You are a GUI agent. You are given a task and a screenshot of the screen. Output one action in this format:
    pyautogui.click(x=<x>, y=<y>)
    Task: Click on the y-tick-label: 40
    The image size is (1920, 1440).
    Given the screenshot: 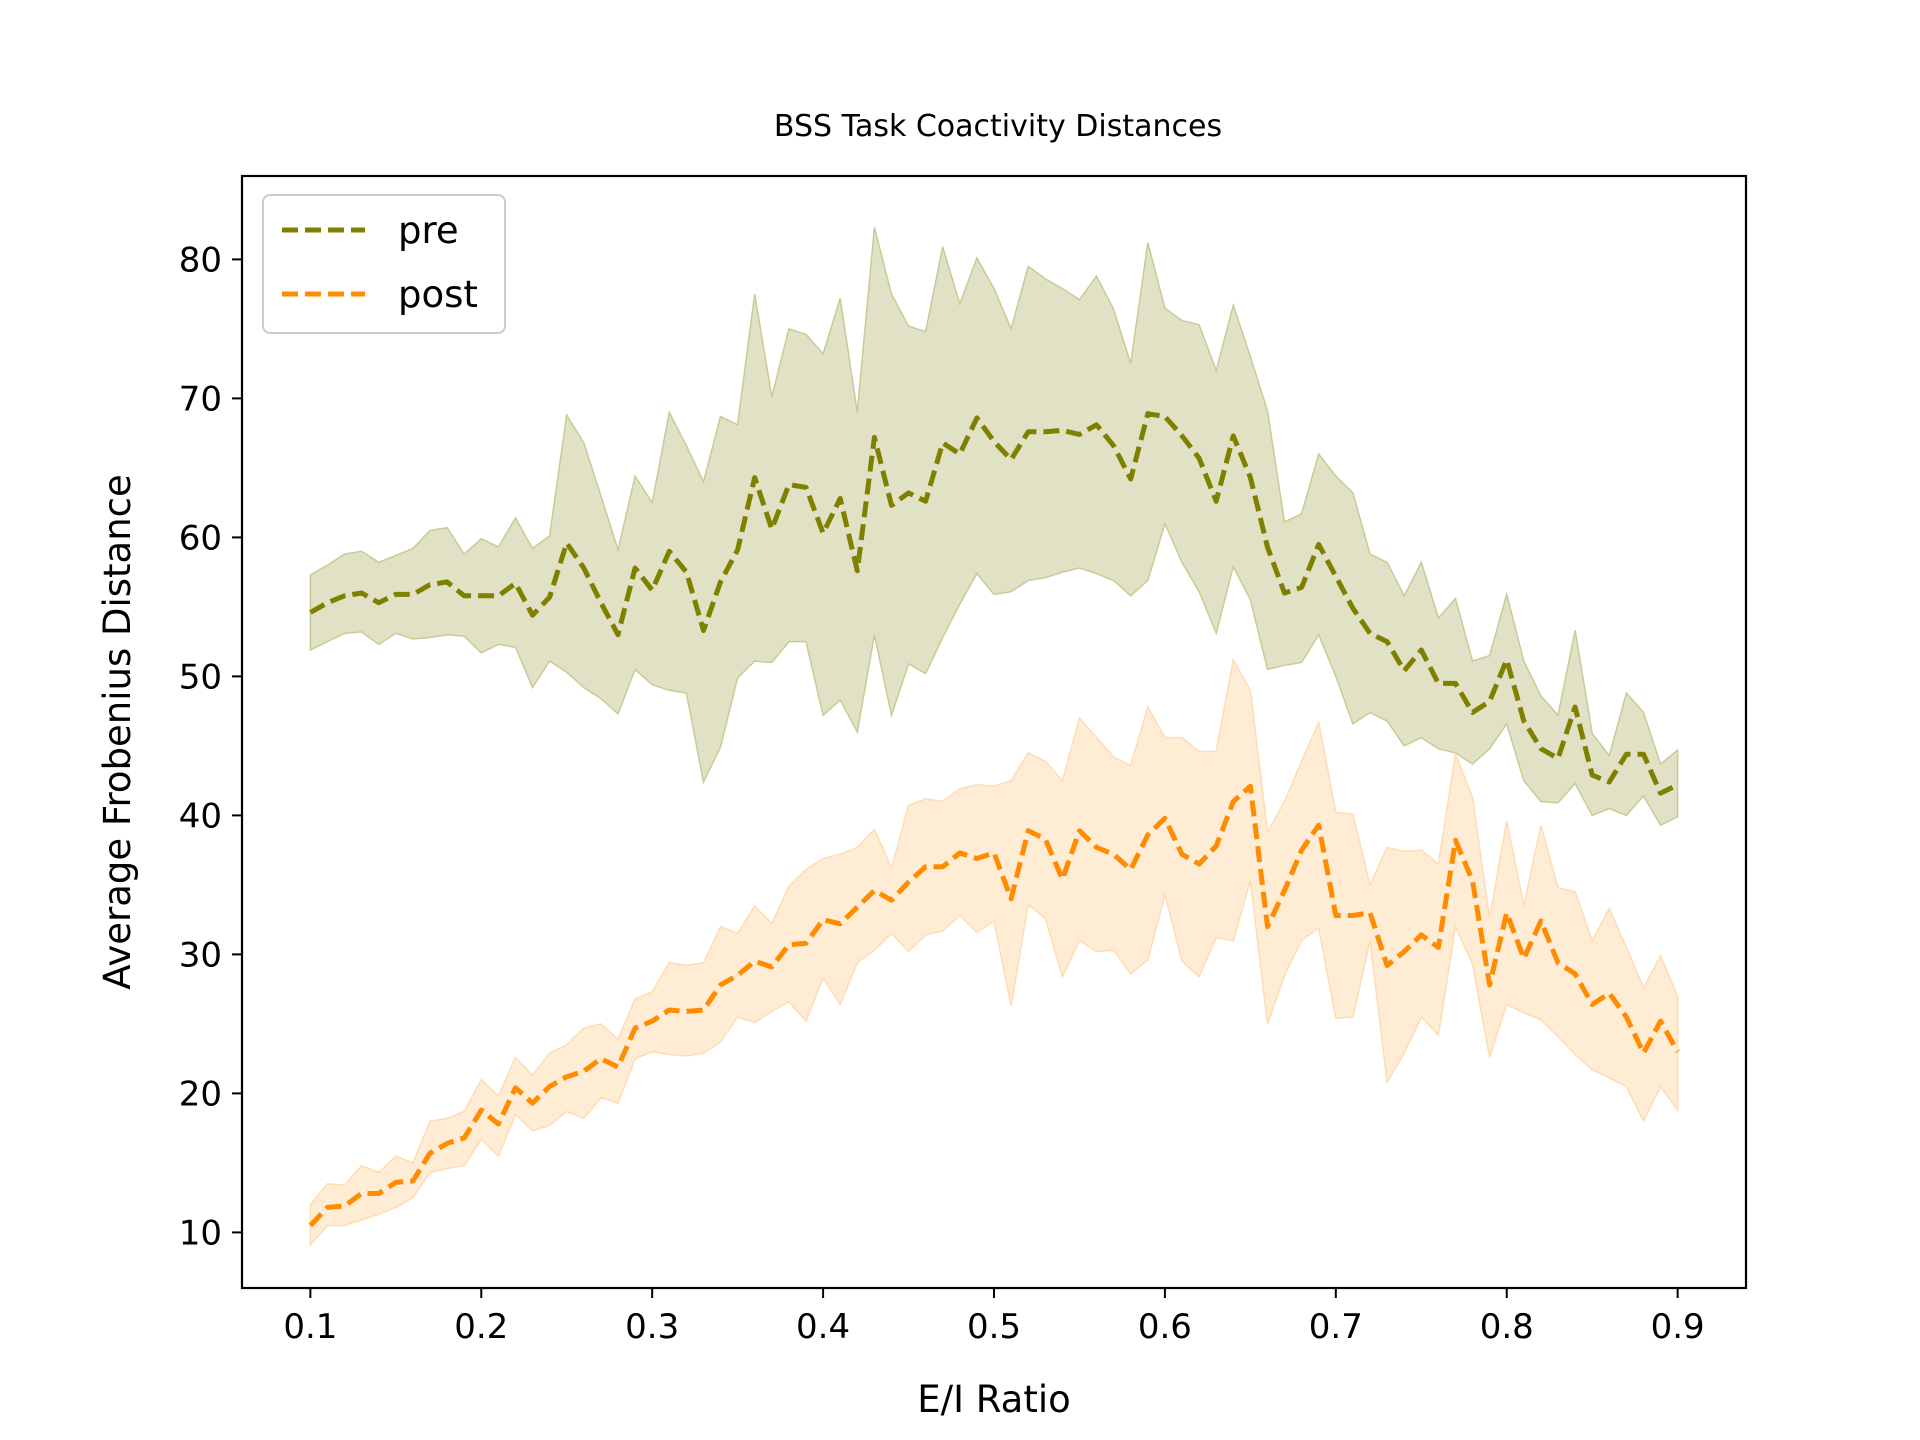 What is the action you would take?
    pyautogui.click(x=200, y=816)
    